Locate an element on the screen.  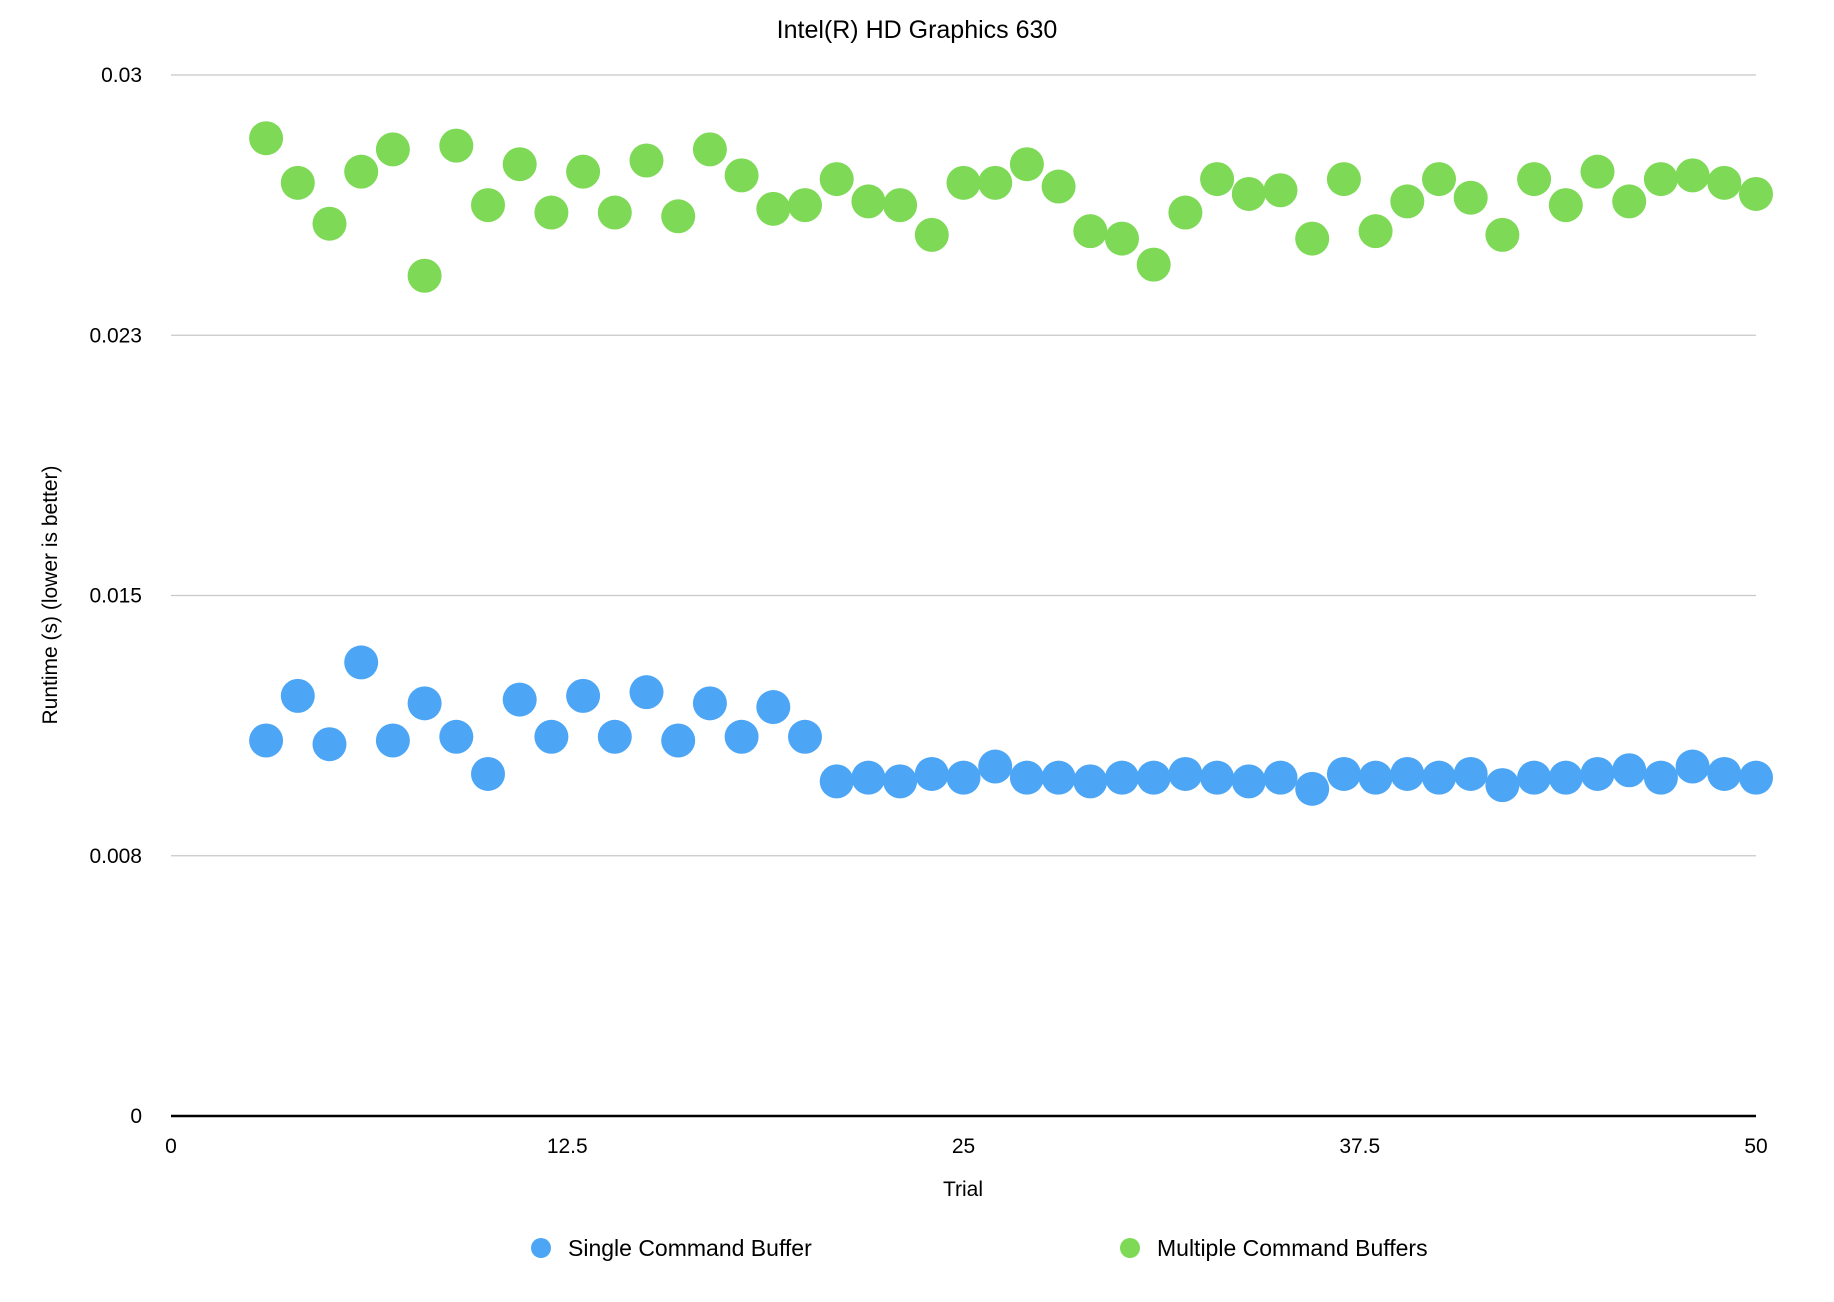
y-axis-label: Runtime (s) (lower is better) is located at coordinates (50, 594).